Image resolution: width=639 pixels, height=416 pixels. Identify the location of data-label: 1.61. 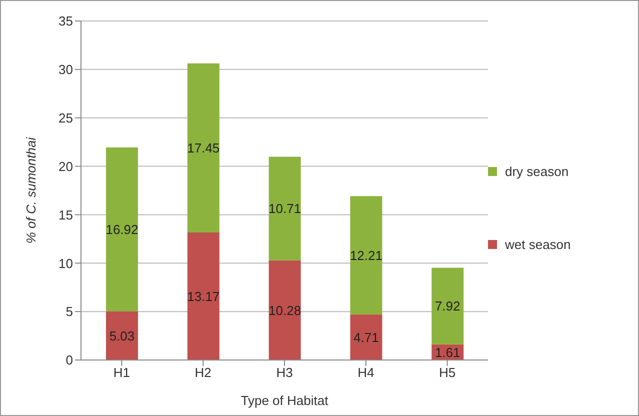
(447, 352).